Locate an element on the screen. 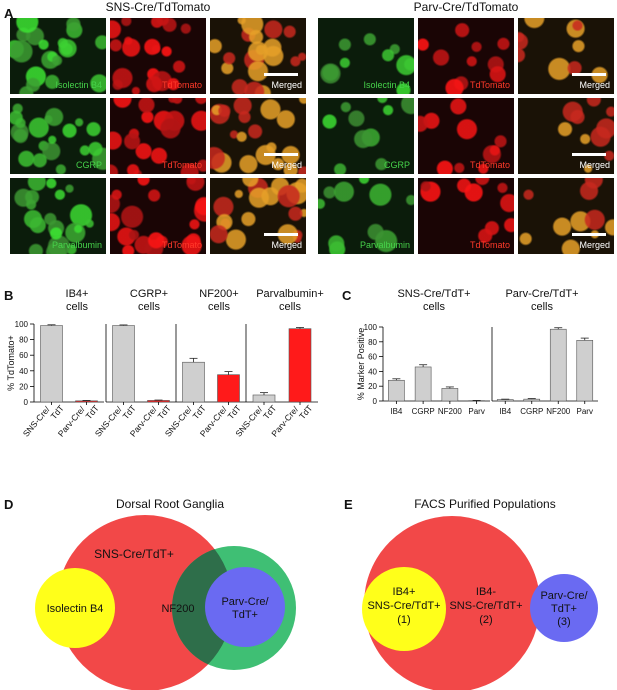 Image resolution: width=617 pixels, height=690 pixels. y-axis-label: % TdTomato+ is located at coordinates (11, 363).